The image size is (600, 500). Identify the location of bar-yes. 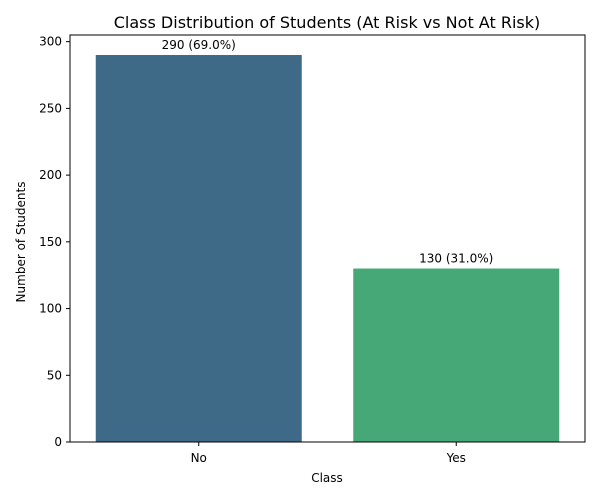
(456, 355).